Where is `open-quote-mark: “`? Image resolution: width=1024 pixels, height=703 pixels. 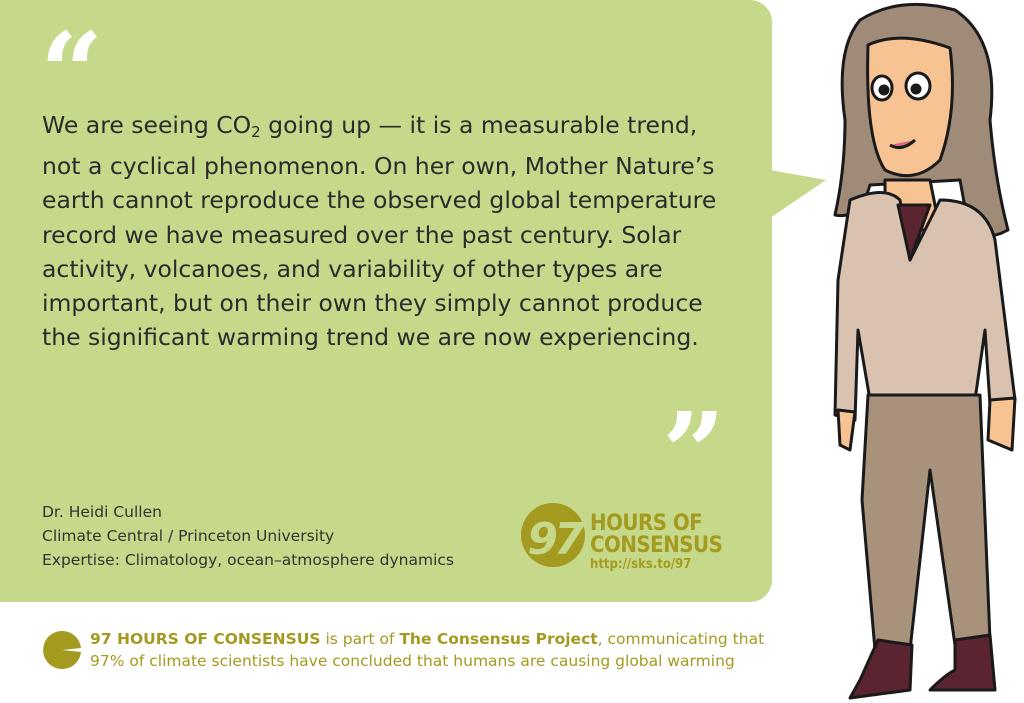 open-quote-mark: “ is located at coordinates (72, 72).